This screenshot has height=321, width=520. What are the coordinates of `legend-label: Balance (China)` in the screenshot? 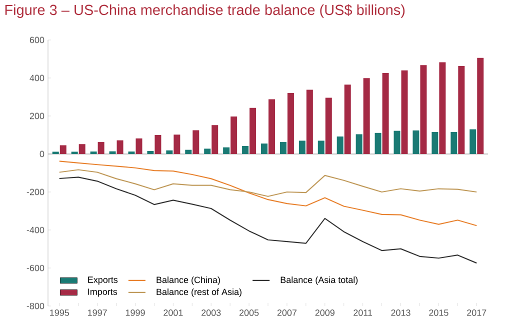 It's located at (188, 280).